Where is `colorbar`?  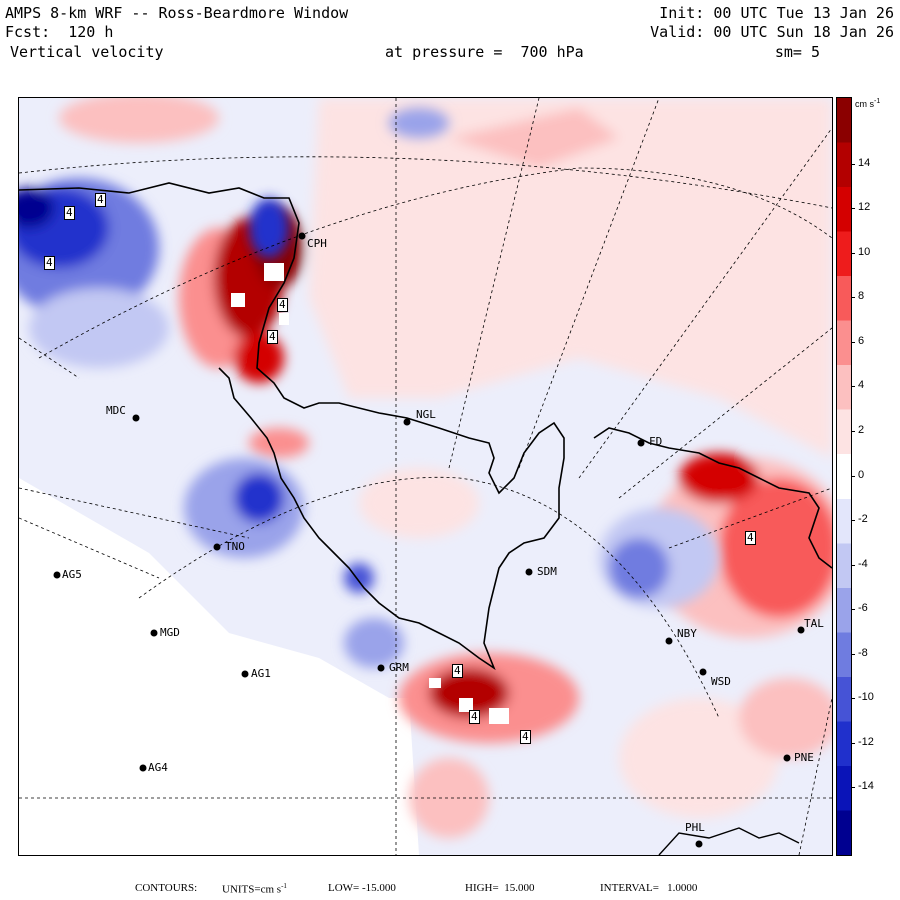
colorbar is located at coordinates (844, 476).